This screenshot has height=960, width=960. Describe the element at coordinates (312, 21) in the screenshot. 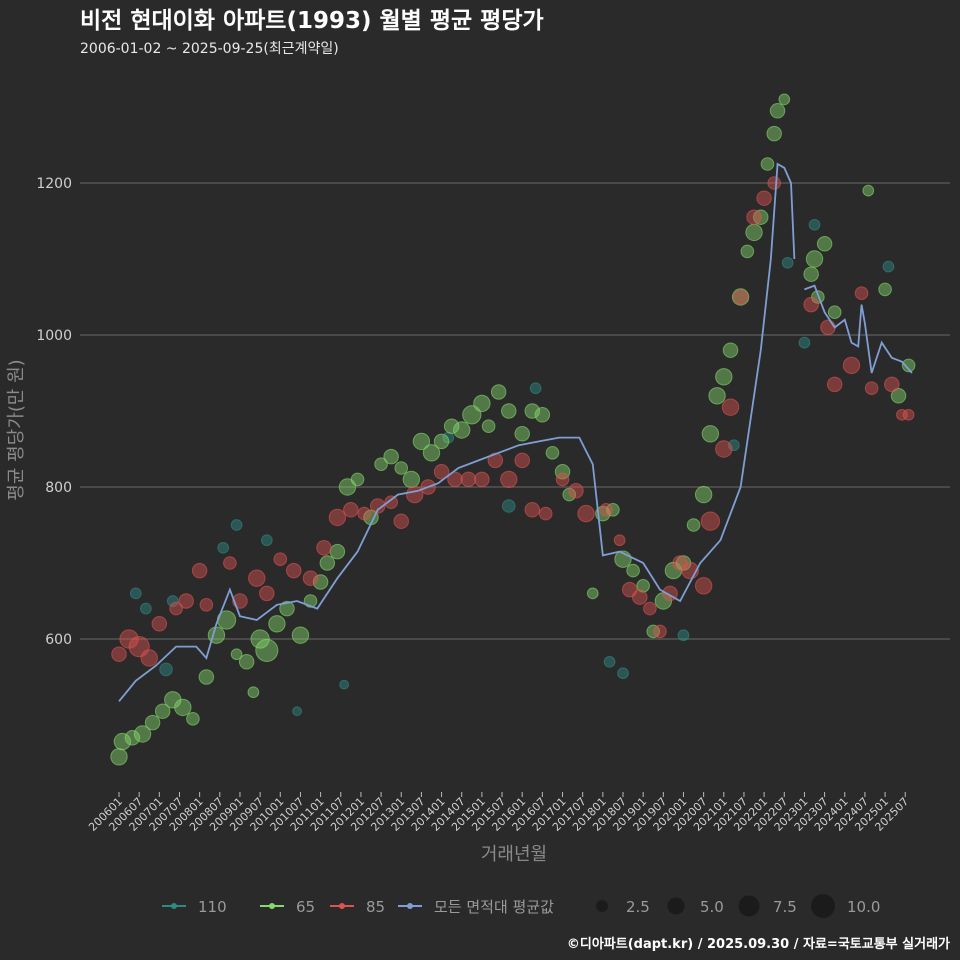

I see `chart-title: 비전 현대이화 아파트(1993) 월별 평균 평당가` at that location.